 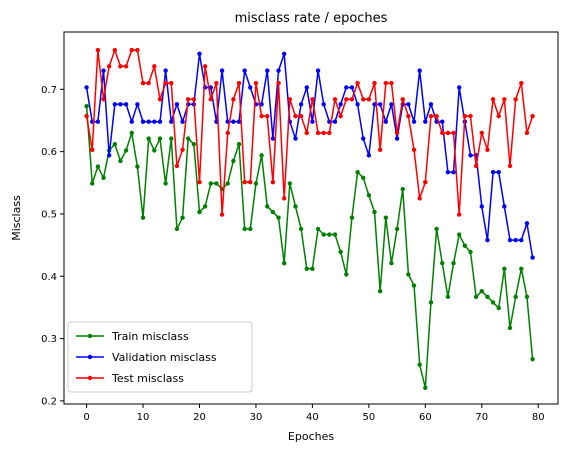 I want to click on legend-label: Validation misclass, so click(x=164, y=357).